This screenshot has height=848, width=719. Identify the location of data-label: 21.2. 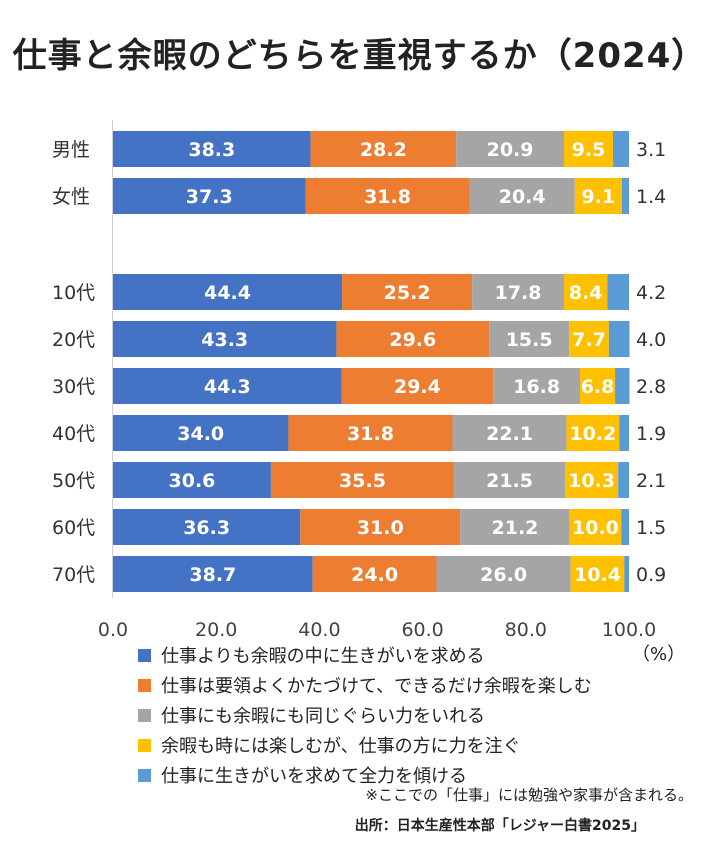
(515, 528).